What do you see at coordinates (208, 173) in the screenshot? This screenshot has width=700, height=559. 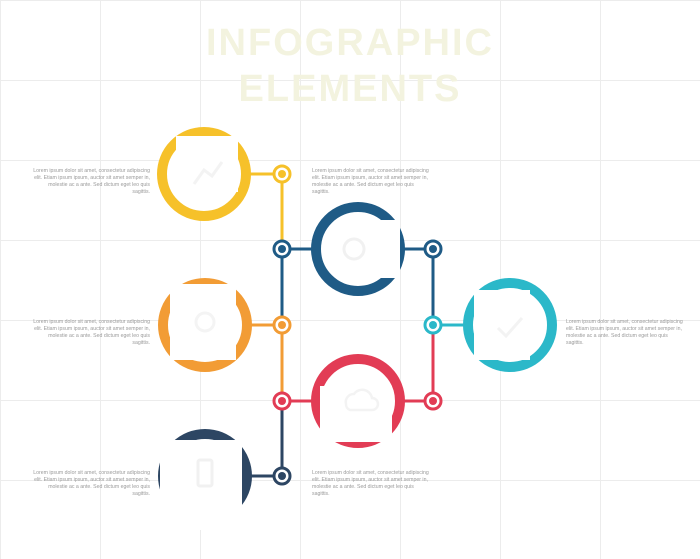 I see `chart-icon` at bounding box center [208, 173].